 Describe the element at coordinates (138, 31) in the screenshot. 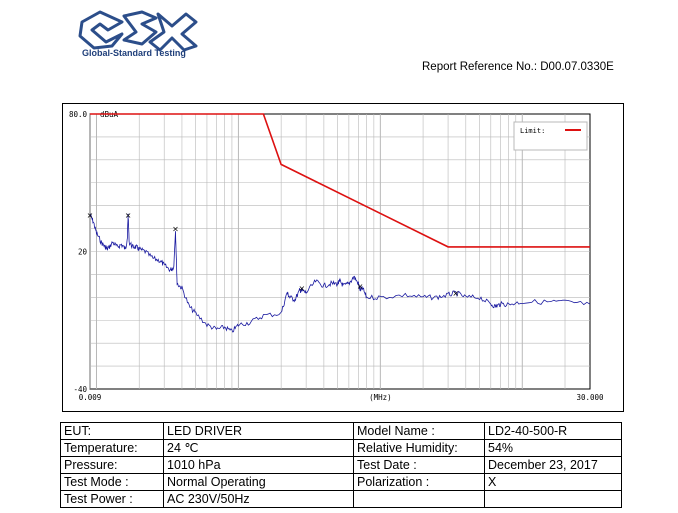

I see `company-logo` at that location.